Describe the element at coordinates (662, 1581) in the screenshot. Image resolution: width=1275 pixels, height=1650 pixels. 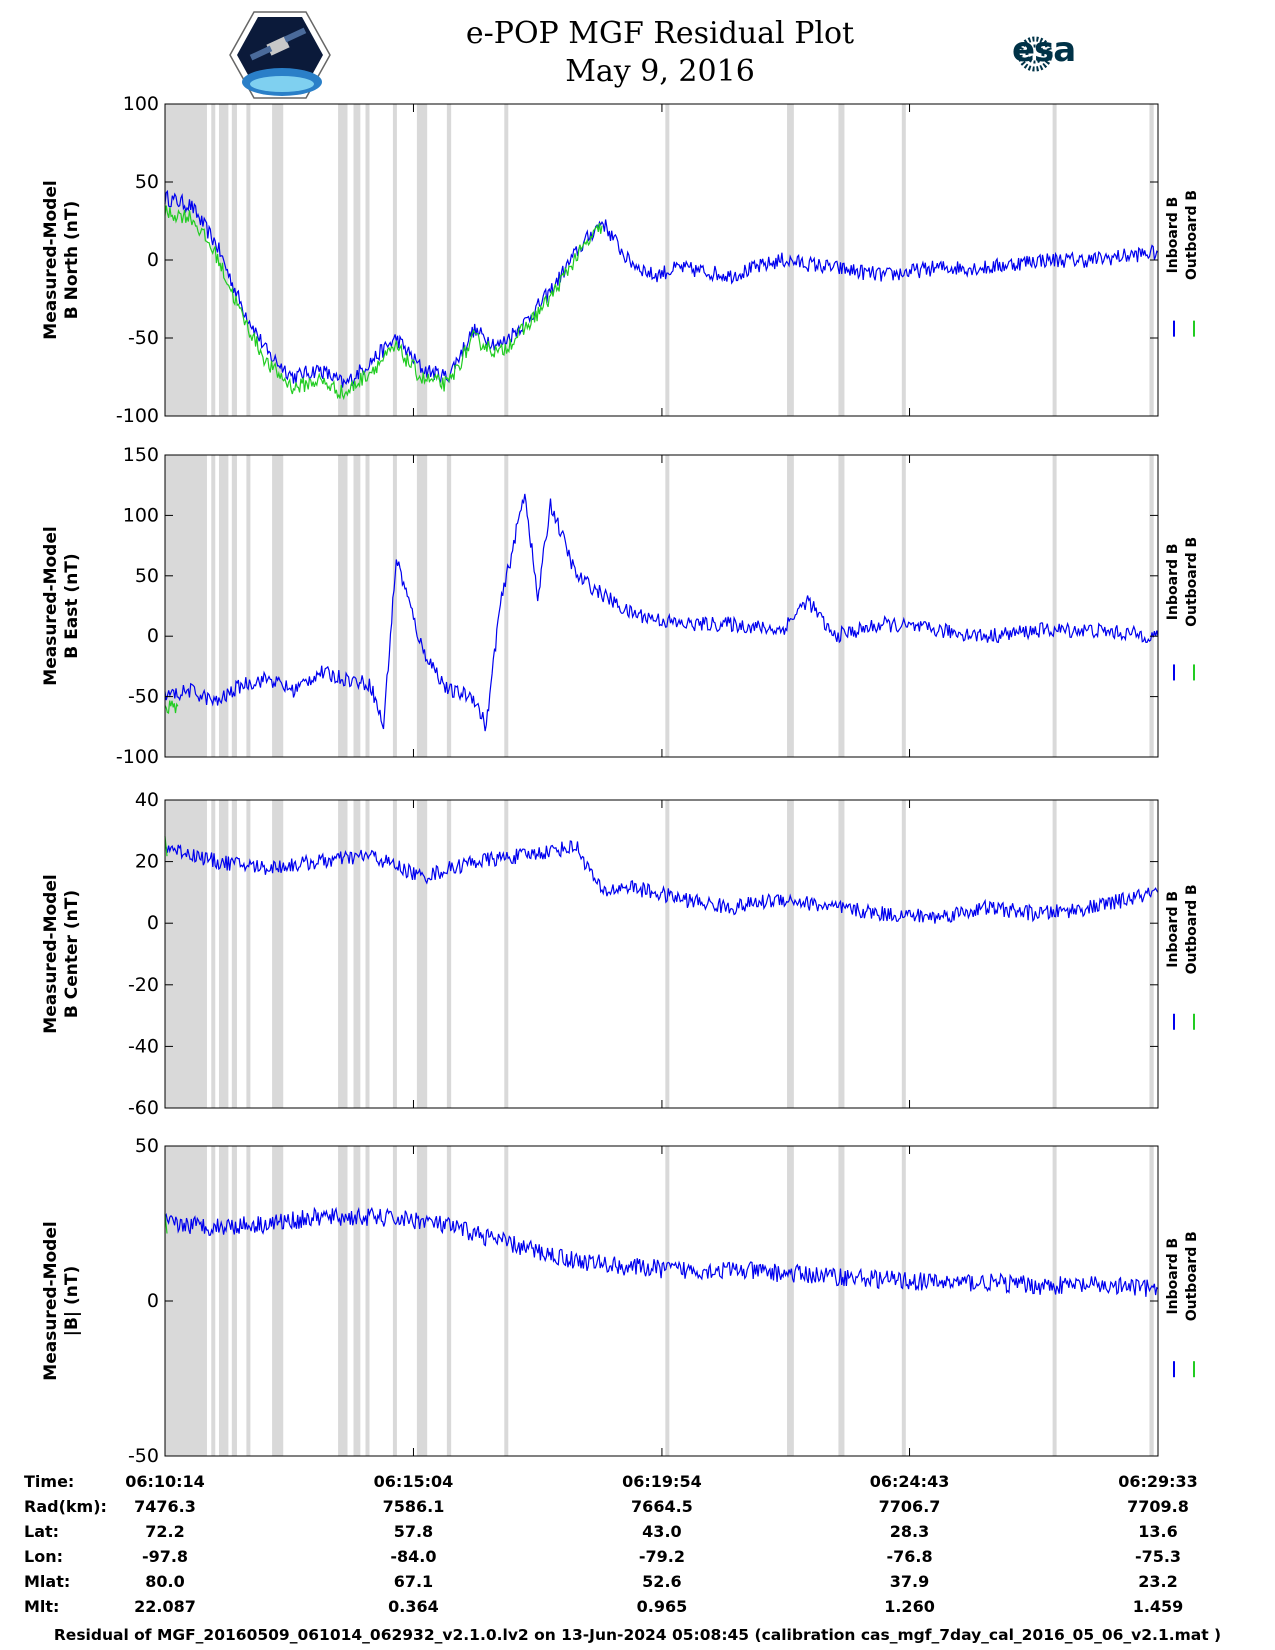
I see `ephemeris-cell: 52.6` at that location.